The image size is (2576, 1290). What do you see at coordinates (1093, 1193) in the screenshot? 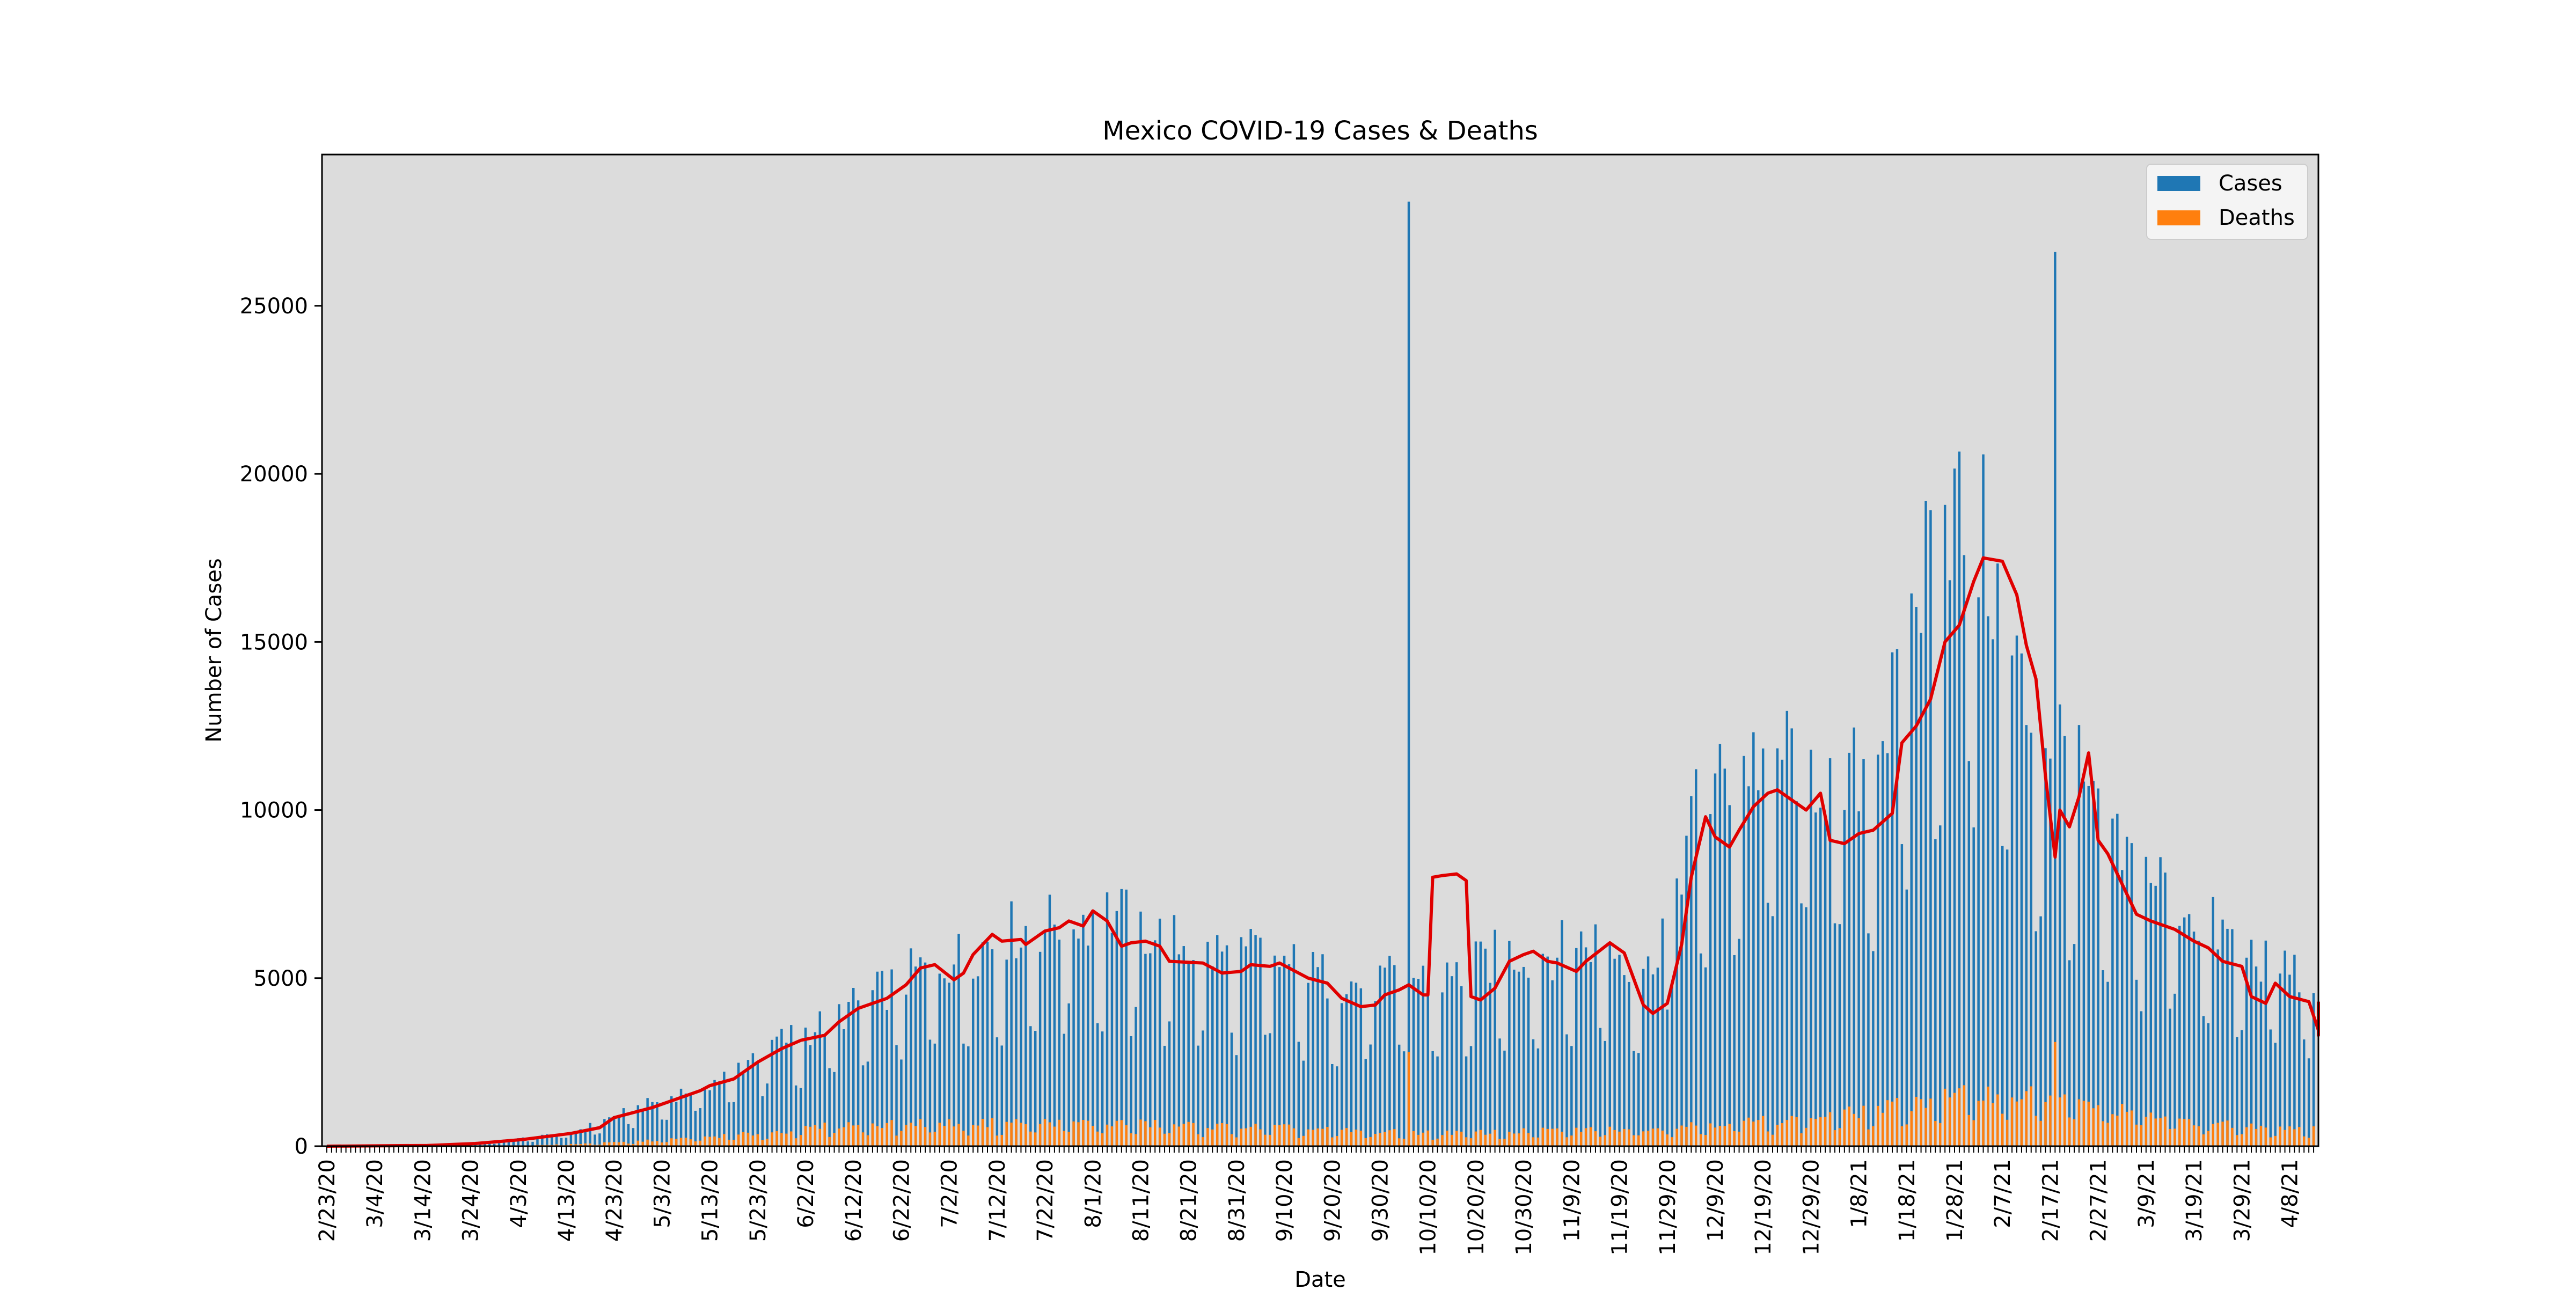
I see `x-tick-label: 8/1/20` at bounding box center [1093, 1193].